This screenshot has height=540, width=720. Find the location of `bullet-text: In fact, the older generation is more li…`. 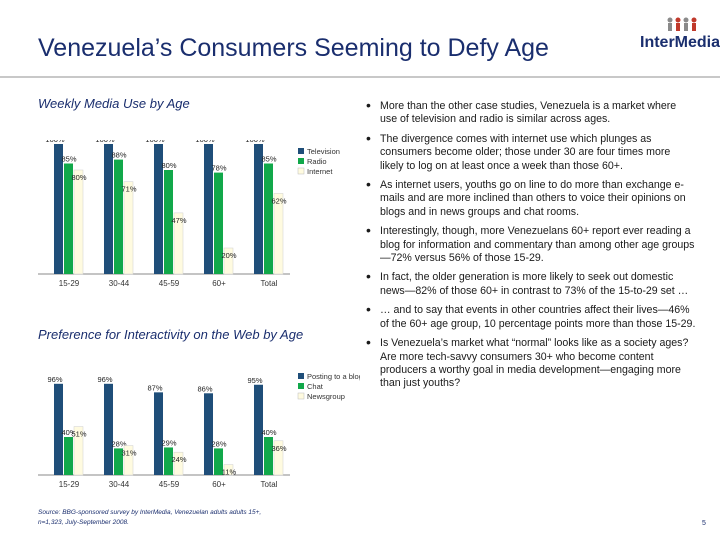

bullet-text: In fact, the older generation is more li… is located at coordinates (534, 284).